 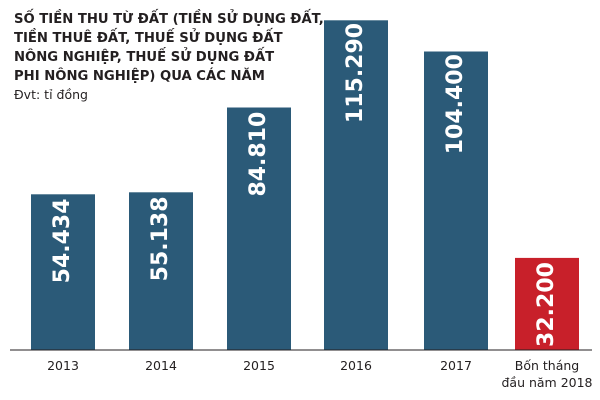 I want to click on bar-value-label: 32.200, so click(x=546, y=304).